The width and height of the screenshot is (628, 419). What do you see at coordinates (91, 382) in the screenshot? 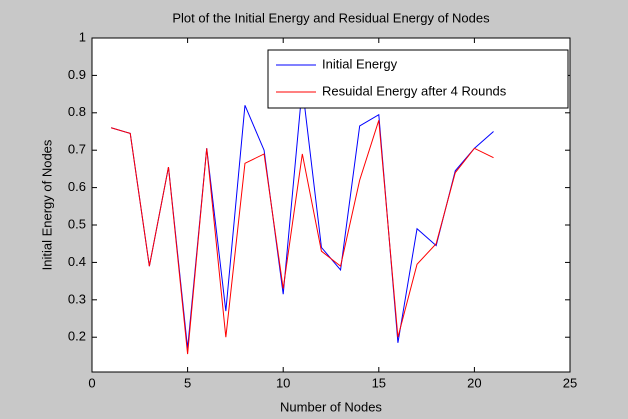
I see `x-tick-label: 0` at bounding box center [91, 382].